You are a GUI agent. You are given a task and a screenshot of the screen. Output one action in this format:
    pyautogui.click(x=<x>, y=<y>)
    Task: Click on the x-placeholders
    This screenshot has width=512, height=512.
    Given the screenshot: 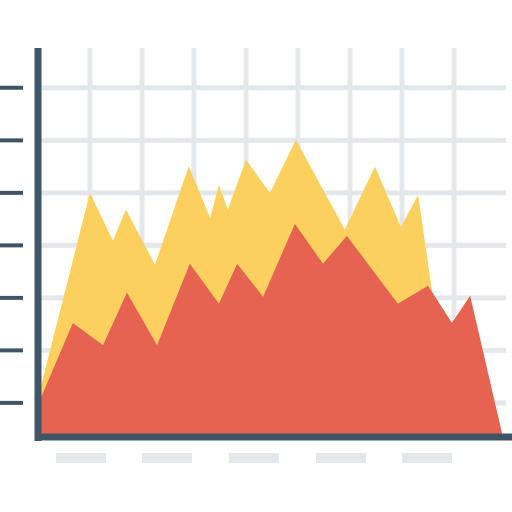 What is the action you would take?
    pyautogui.click(x=254, y=458)
    